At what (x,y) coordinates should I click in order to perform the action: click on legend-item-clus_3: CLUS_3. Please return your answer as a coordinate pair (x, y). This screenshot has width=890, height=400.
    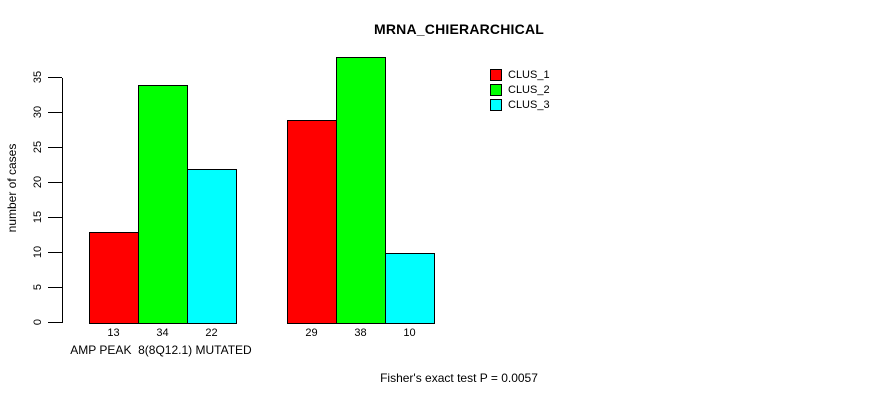
    Looking at the image, I should click on (520, 104).